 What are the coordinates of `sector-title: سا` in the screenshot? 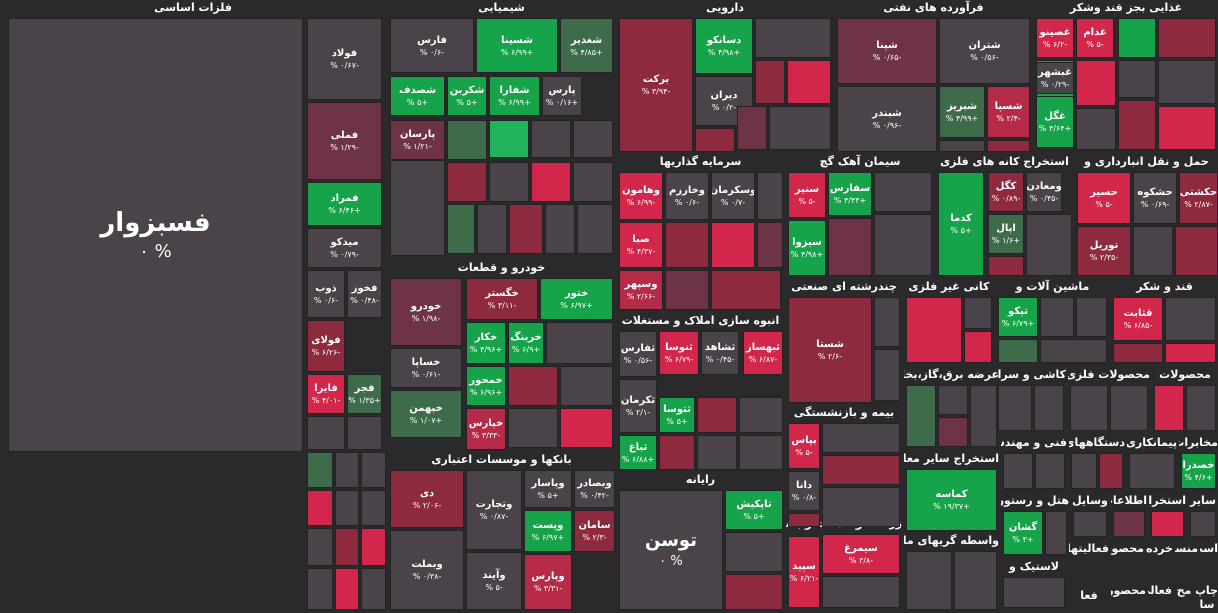 It's located at (1207, 604).